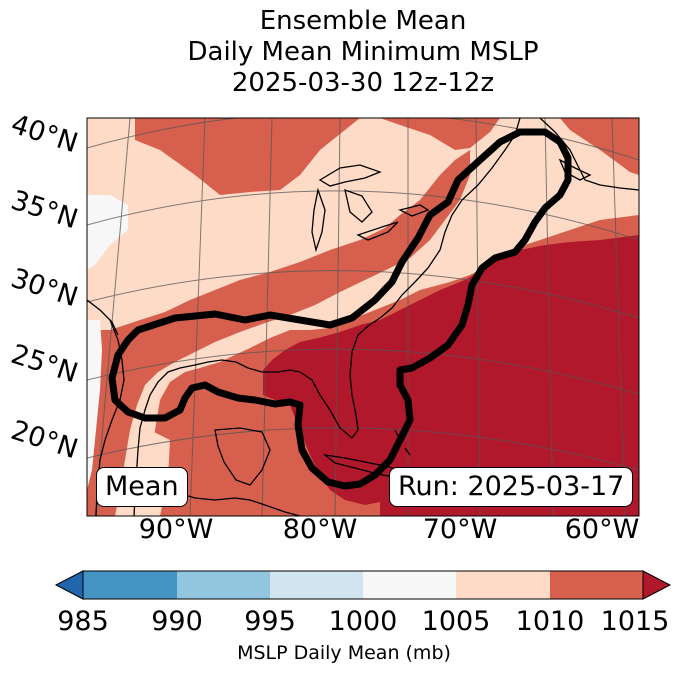 The height and width of the screenshot is (674, 688). I want to click on colorbar, so click(363, 585).